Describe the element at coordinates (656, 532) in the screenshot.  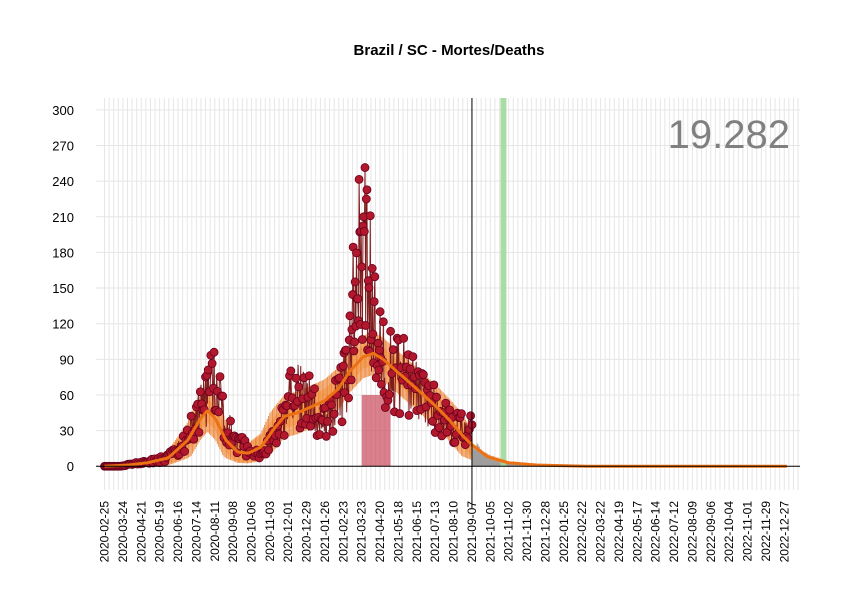
I see `x-tick-label: 2022-06-14` at that location.